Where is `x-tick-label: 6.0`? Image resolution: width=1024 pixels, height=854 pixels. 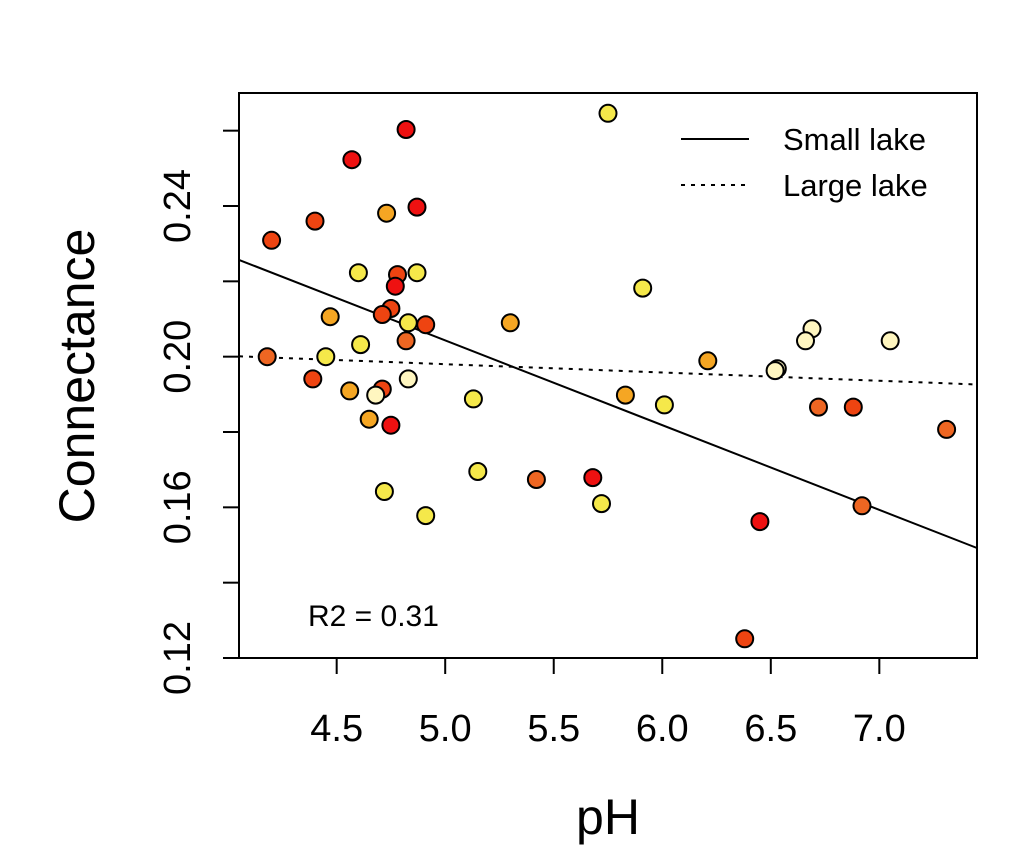
x-tick-label: 6.0 is located at coordinates (662, 729).